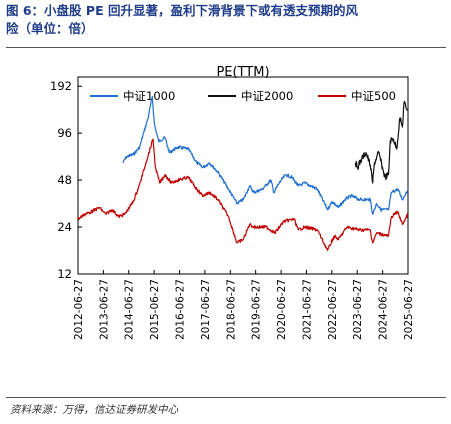  Describe the element at coordinates (226, 397) in the screenshot. I see `bottom-rule` at that location.